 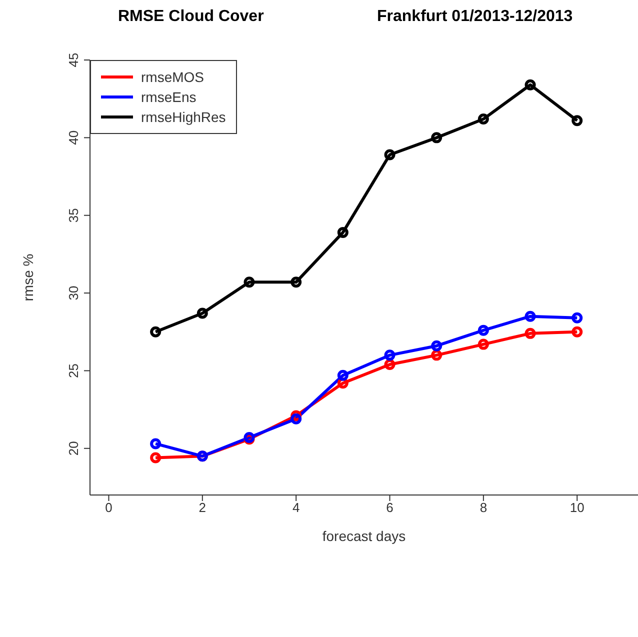 I want to click on y-tick-label: 20, so click(x=73, y=448).